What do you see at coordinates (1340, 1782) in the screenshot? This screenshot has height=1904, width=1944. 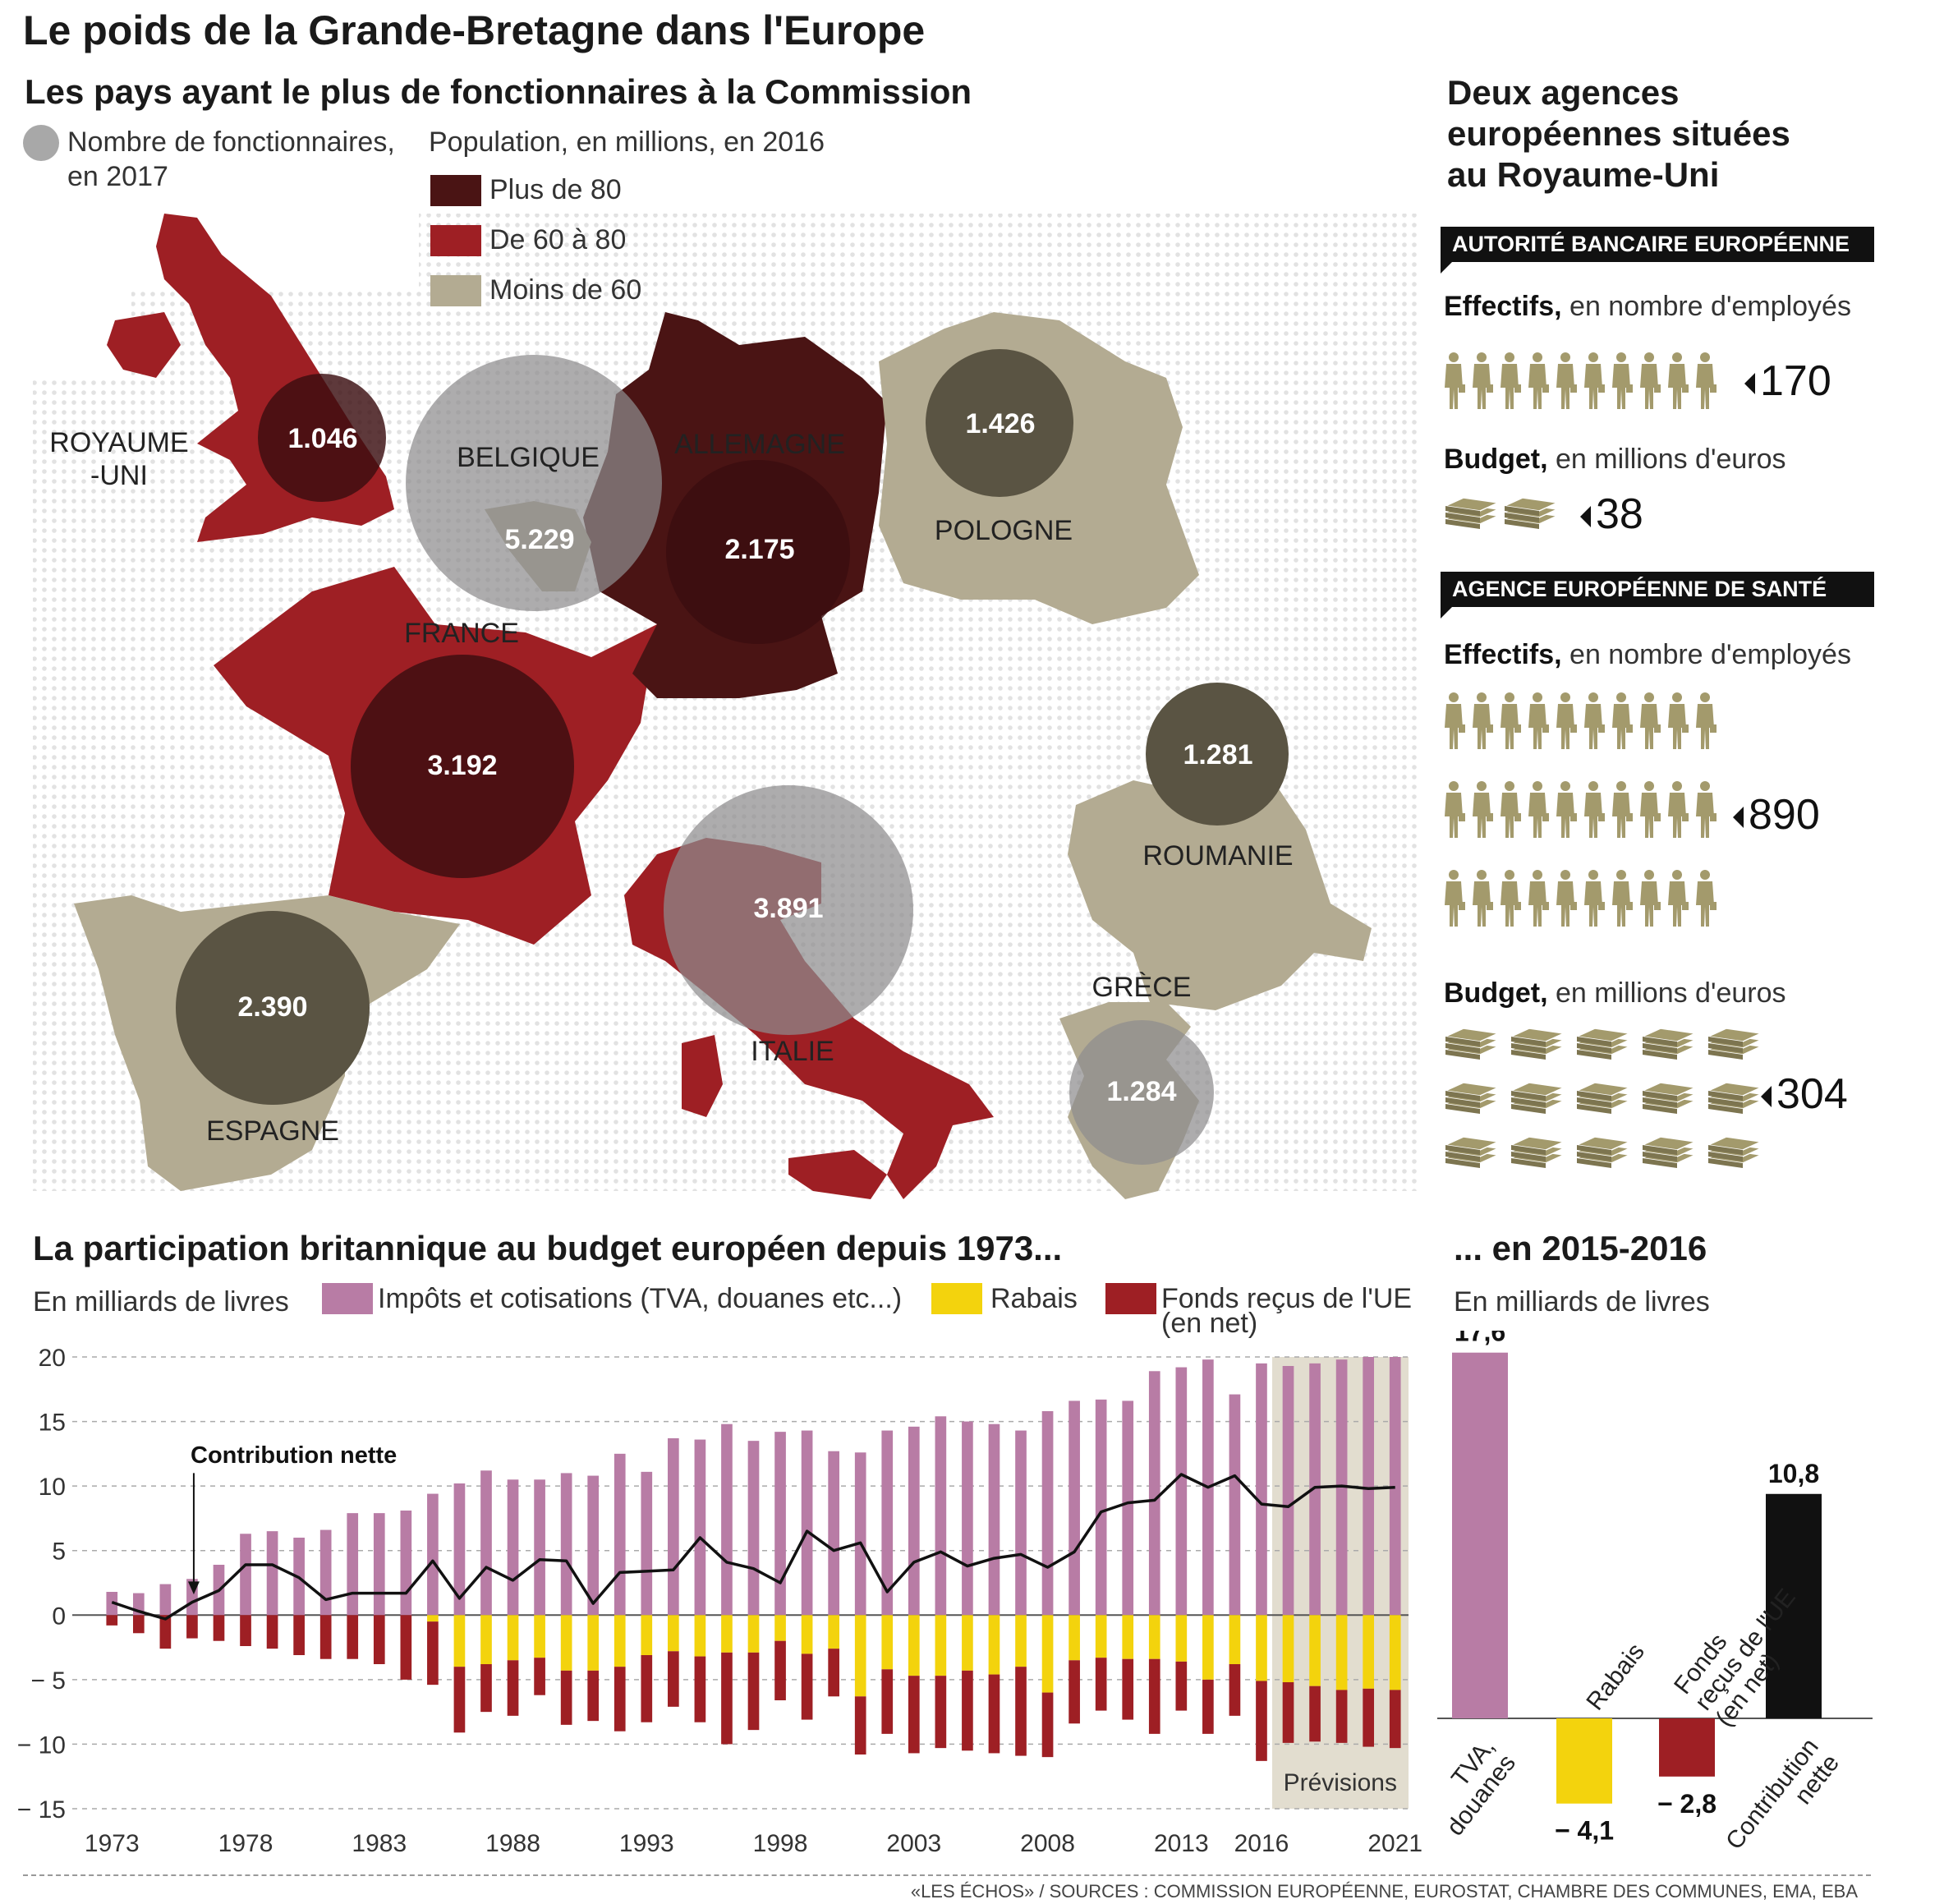 I see `forecast-label: Prévisions` at bounding box center [1340, 1782].